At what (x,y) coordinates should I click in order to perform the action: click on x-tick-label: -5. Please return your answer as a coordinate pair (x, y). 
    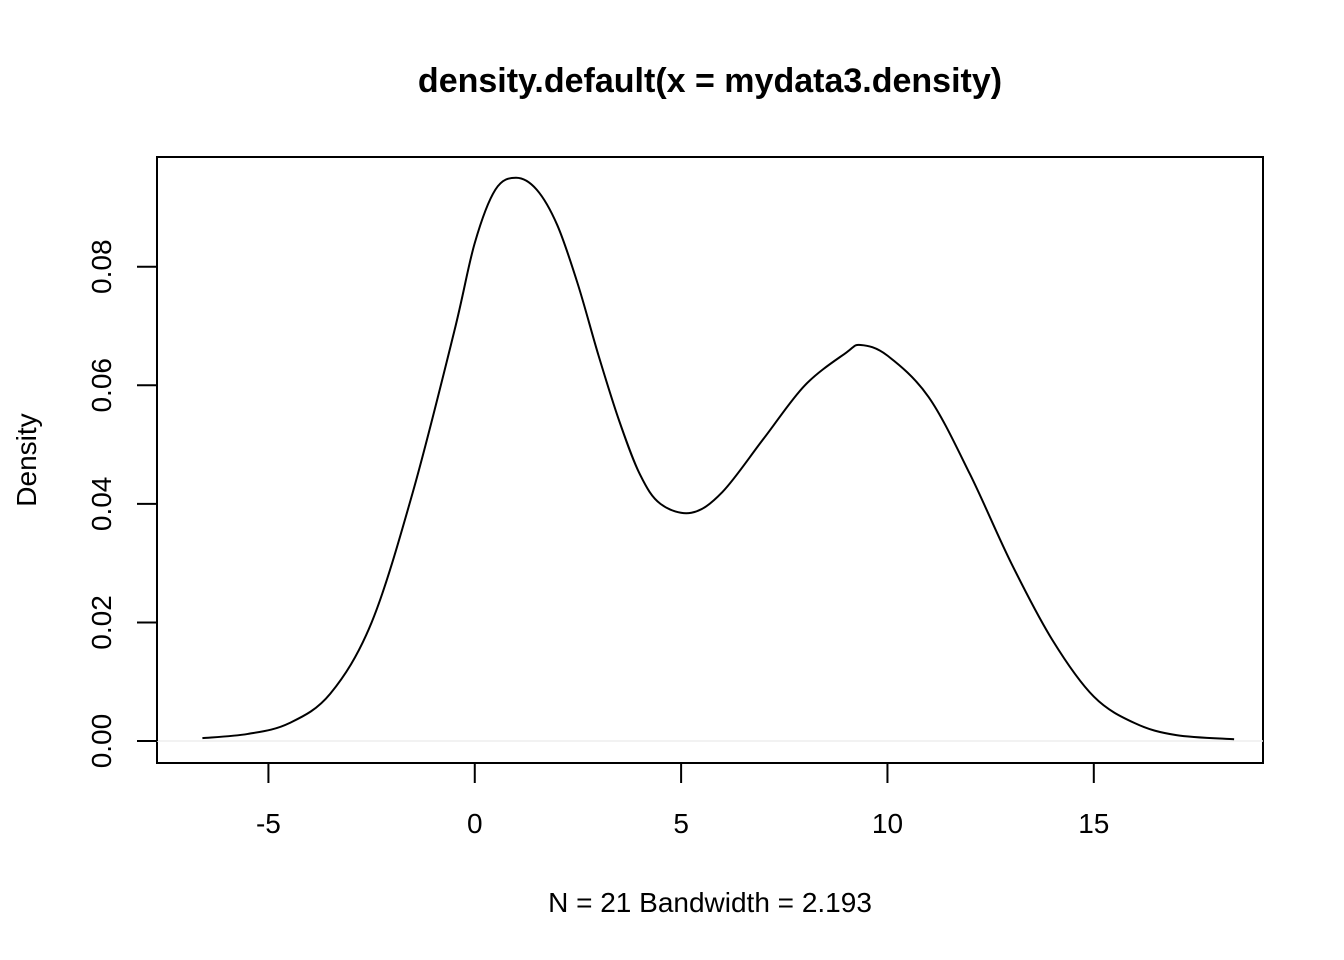
    Looking at the image, I should click on (268, 823).